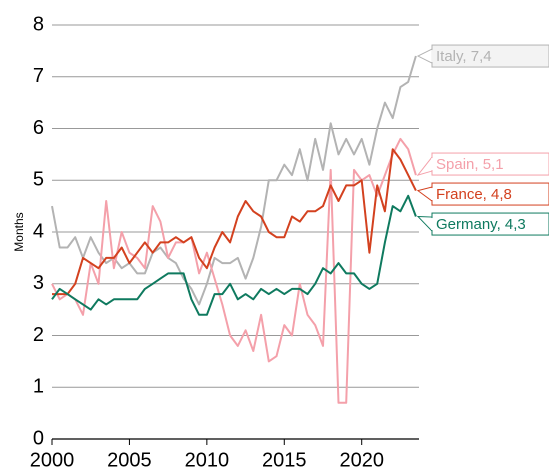  I want to click on y-tick-label: 2, so click(38, 335).